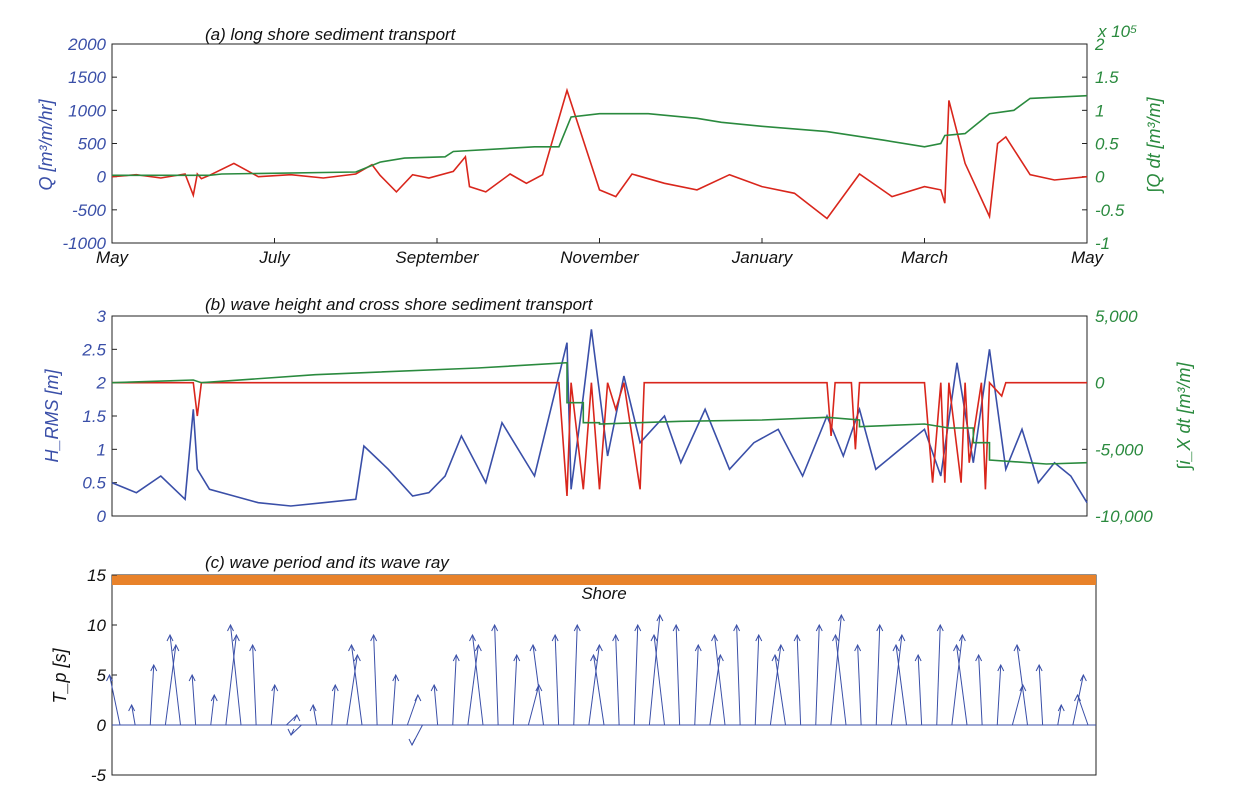  What do you see at coordinates (437, 257) in the screenshot?
I see `x-tick-label: September` at bounding box center [437, 257].